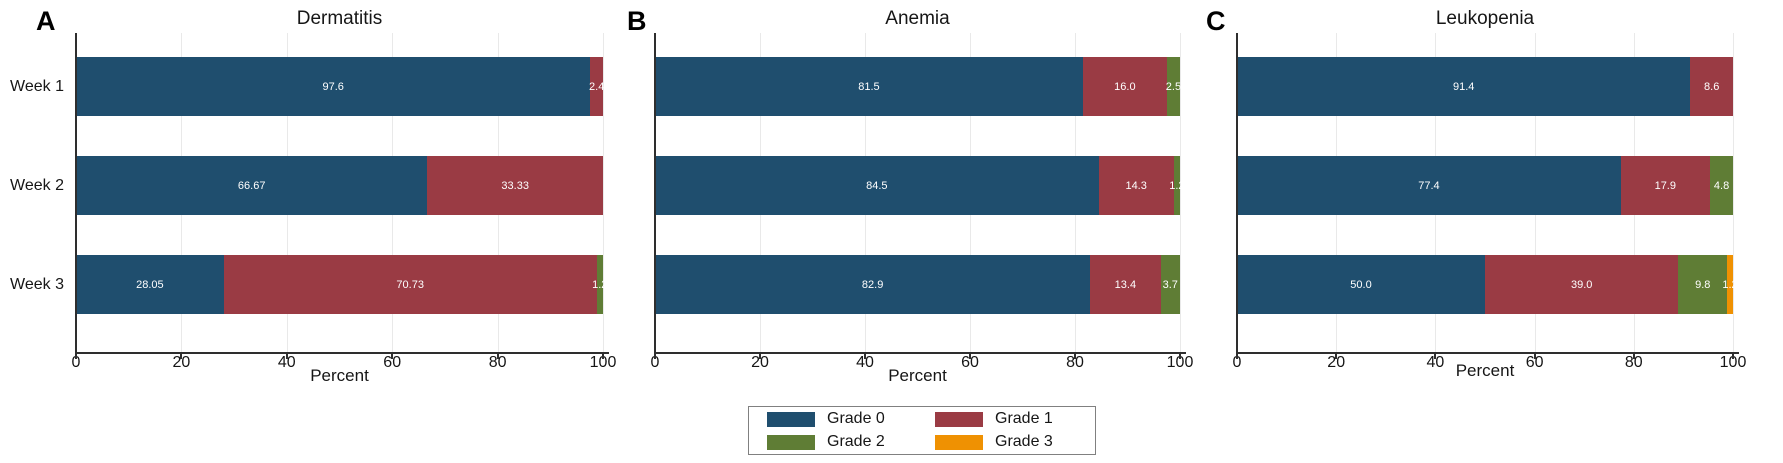  I want to click on bar-a-week-3: 28.05 70.73 1.2, so click(341, 284).